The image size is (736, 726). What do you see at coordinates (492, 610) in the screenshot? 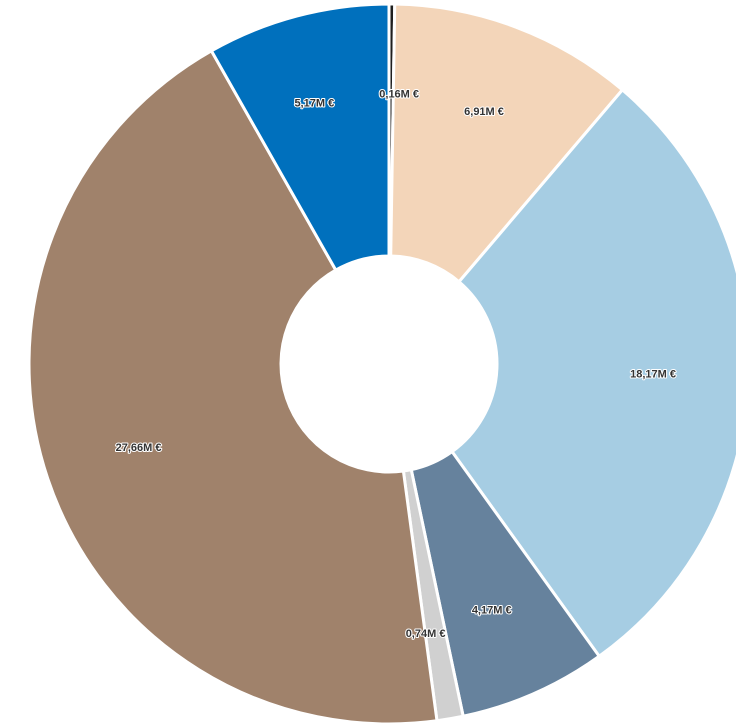
I see `data-label-3: 4,17M €` at bounding box center [492, 610].